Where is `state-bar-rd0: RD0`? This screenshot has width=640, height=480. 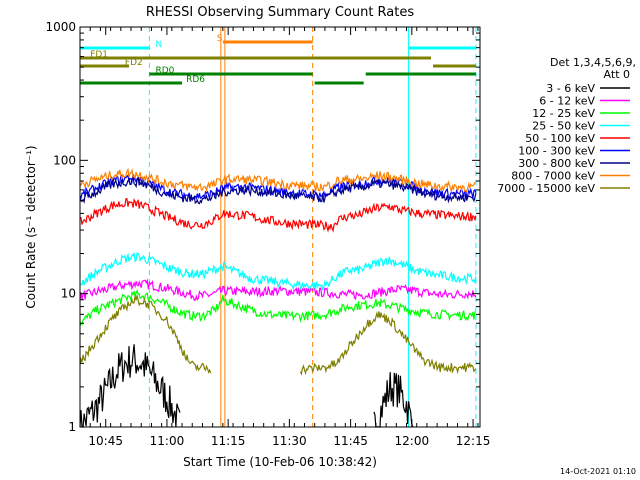
state-bar-rd0: RD0 is located at coordinates (312, 71).